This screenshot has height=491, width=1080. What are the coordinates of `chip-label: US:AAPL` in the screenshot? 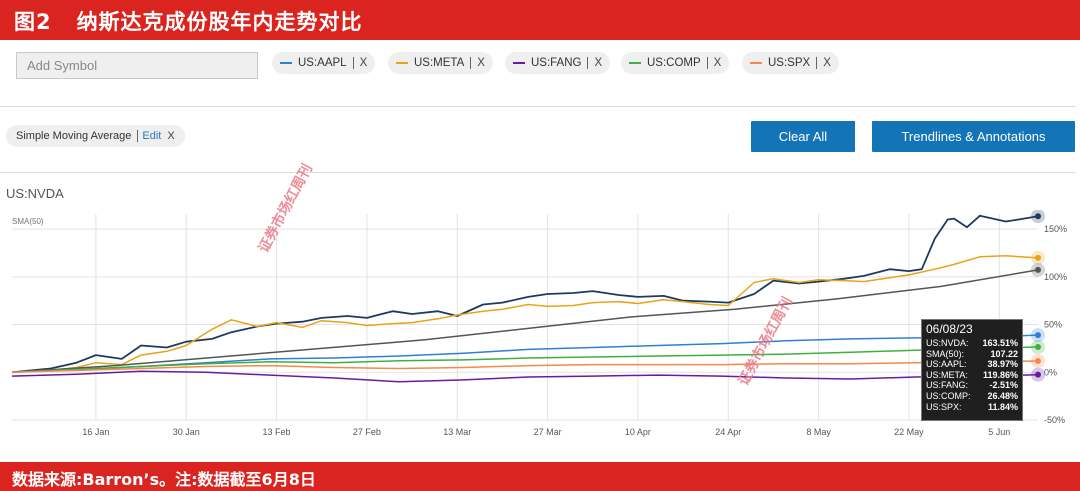 It's located at (322, 63).